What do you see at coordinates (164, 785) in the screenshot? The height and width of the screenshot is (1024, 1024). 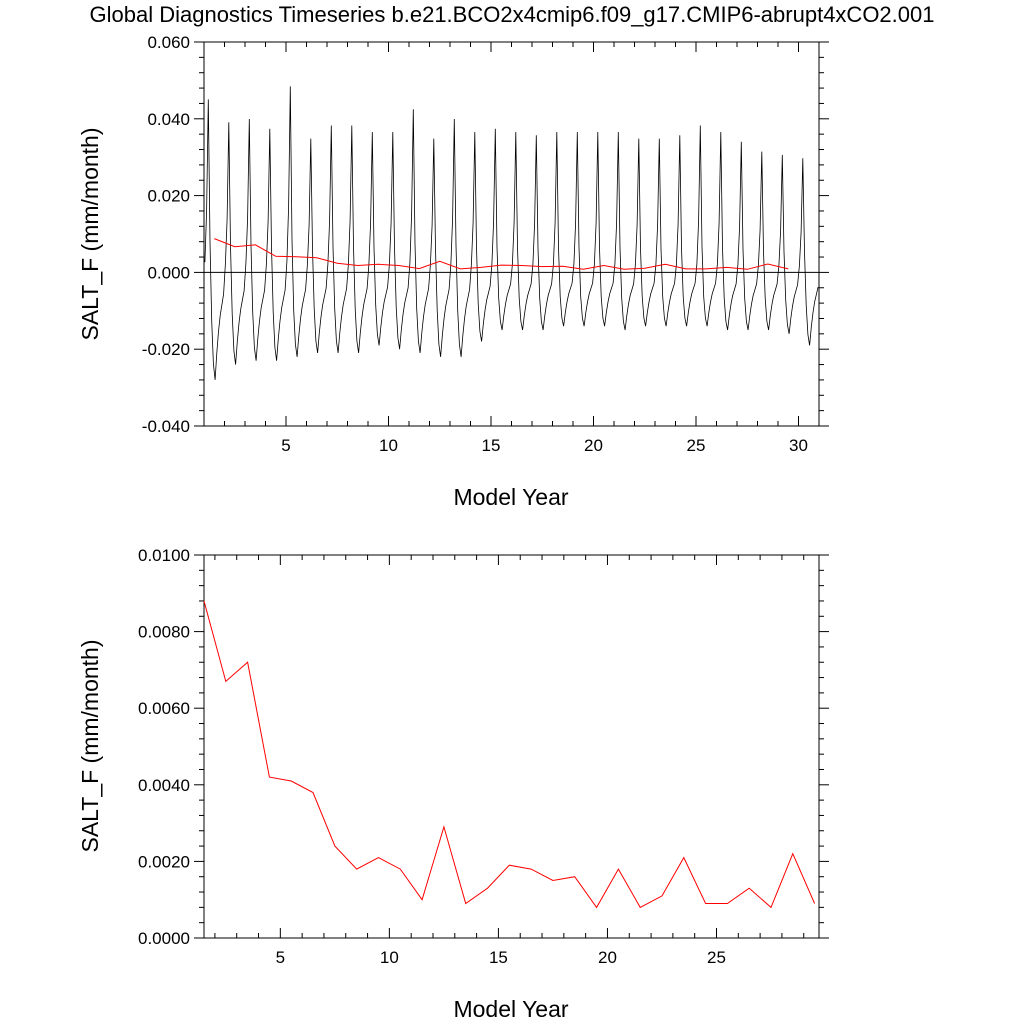 I see `y-tick-label: 0.0040` at bounding box center [164, 785].